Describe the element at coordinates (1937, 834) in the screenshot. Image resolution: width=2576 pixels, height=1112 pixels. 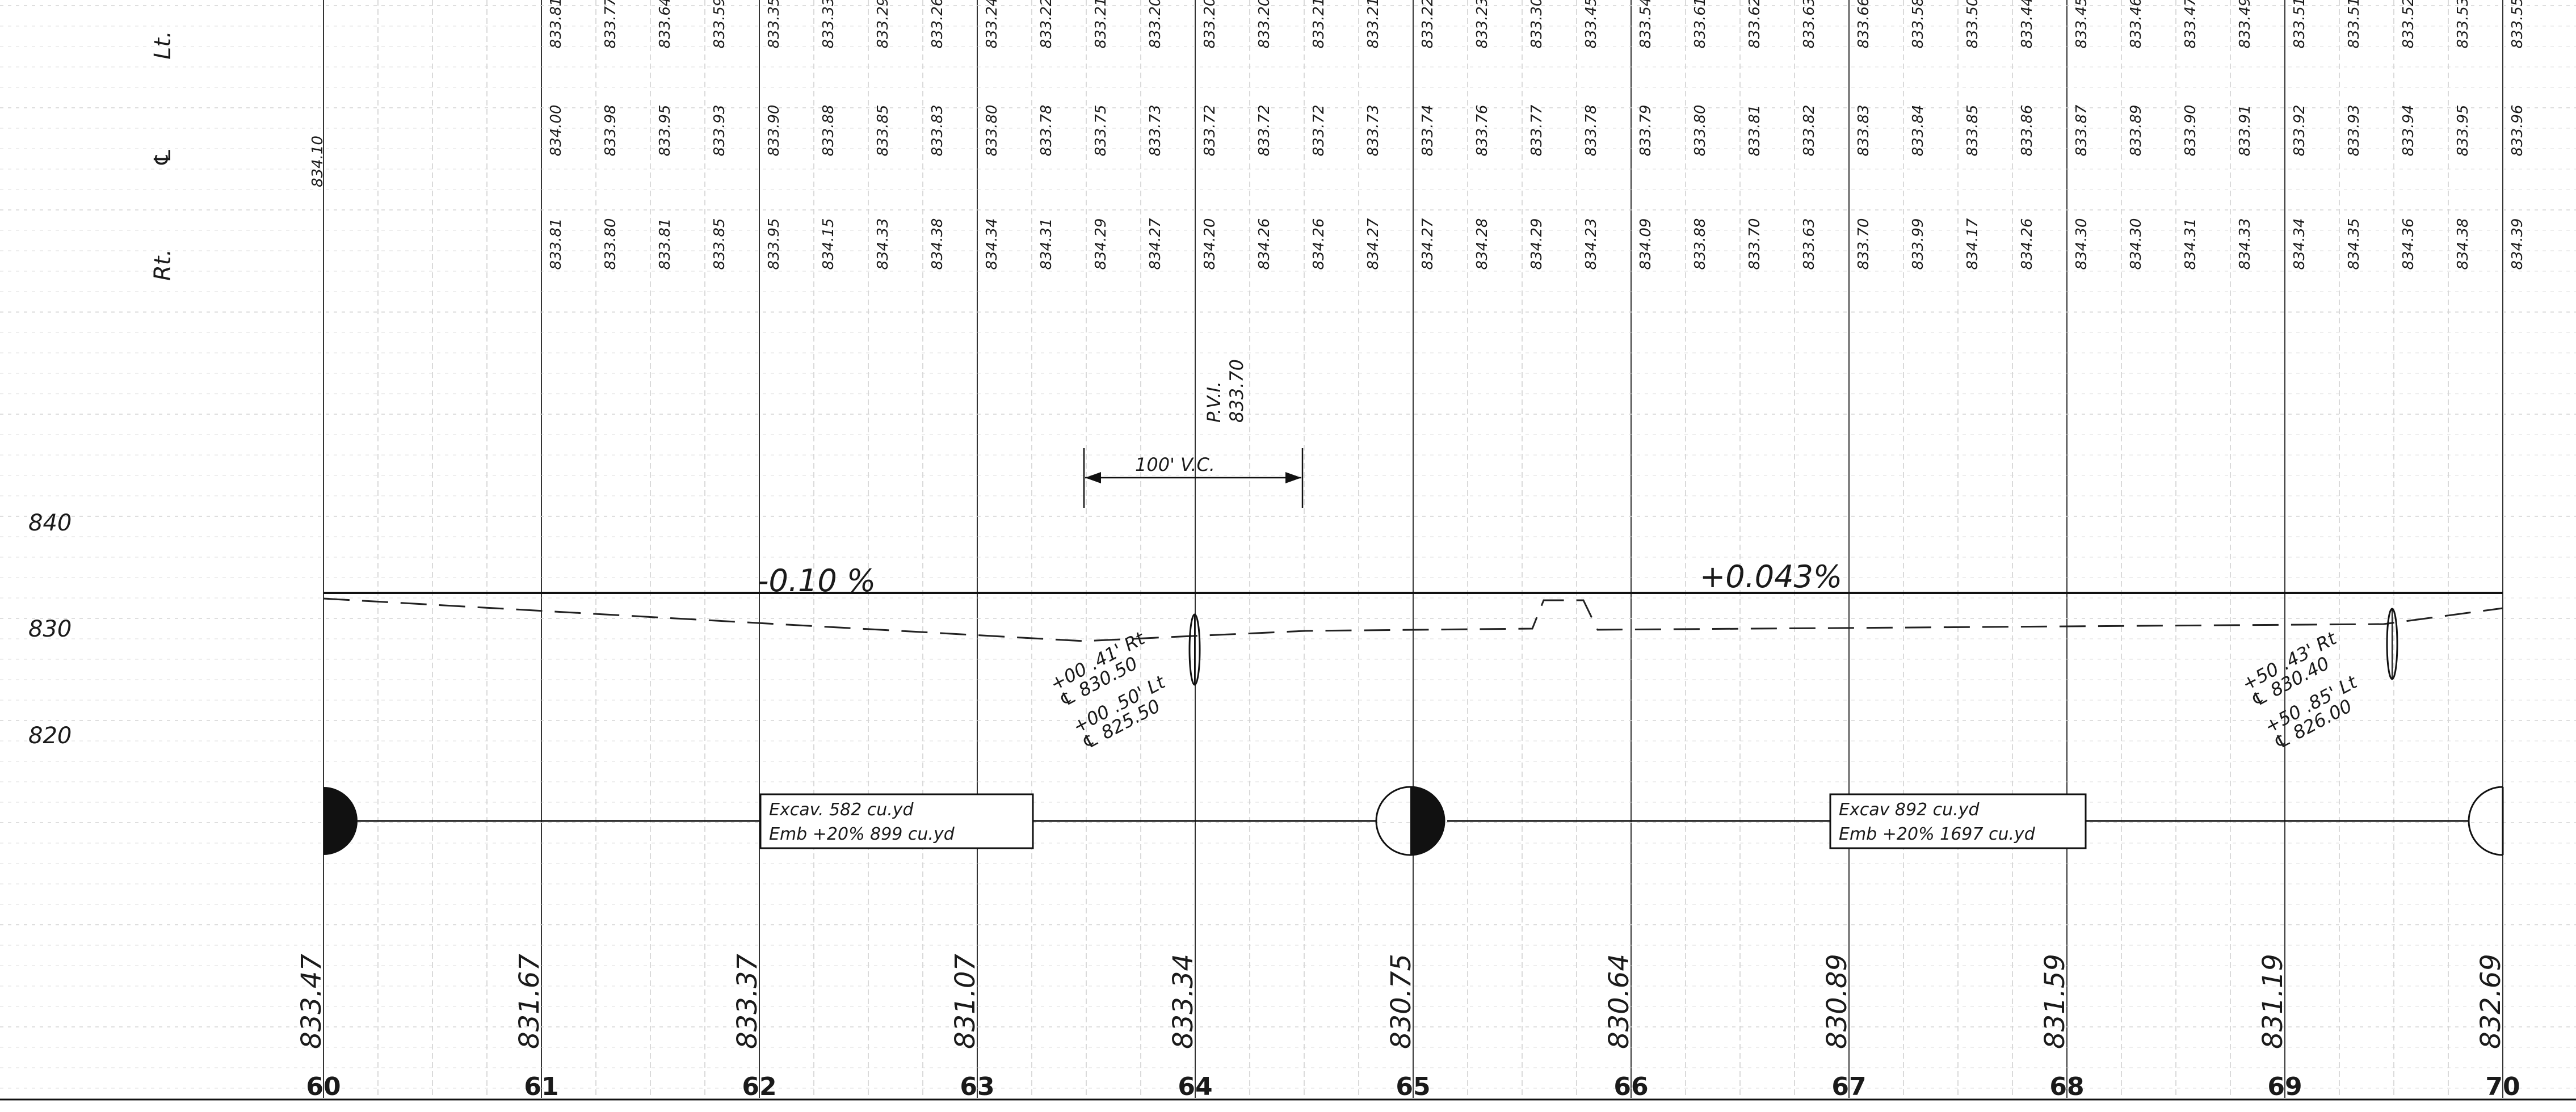
I see `earthwork-right-embankment: Emb +20% 1697 cu.yd` at that location.